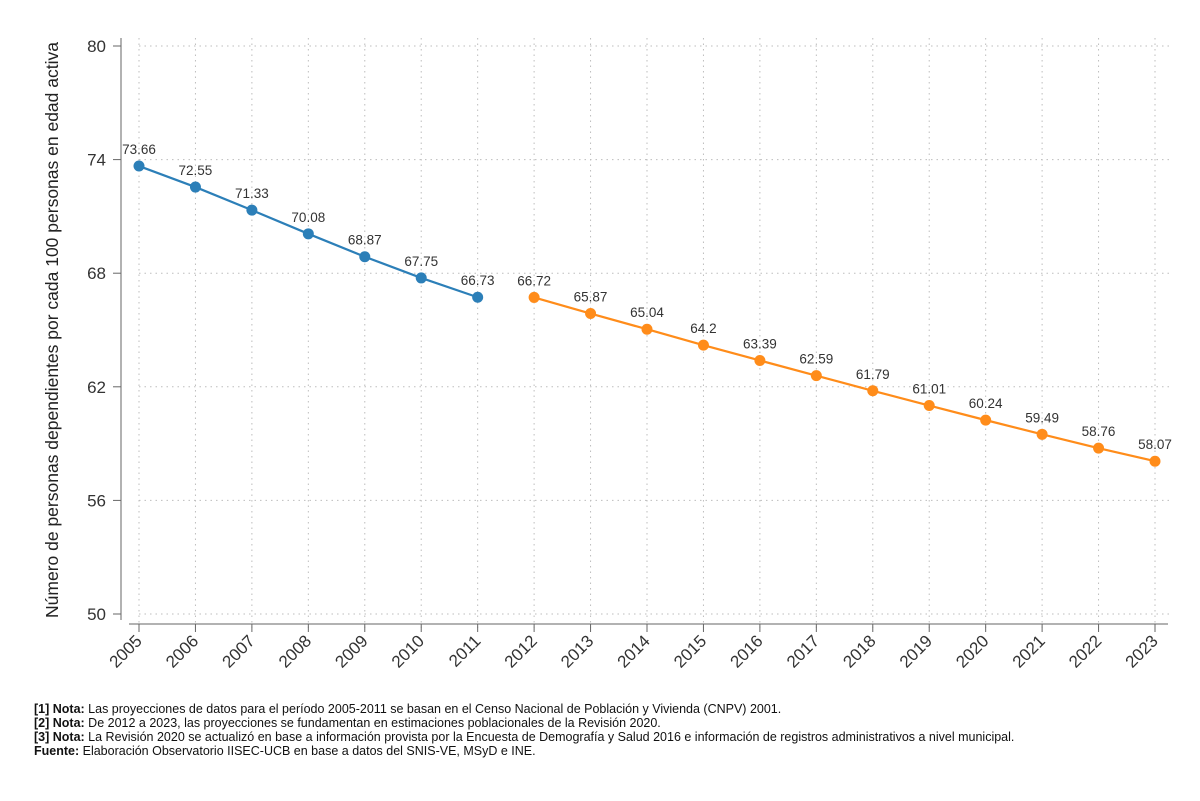  What do you see at coordinates (634, 651) in the screenshot?
I see `x-tick-label: 2014` at bounding box center [634, 651].